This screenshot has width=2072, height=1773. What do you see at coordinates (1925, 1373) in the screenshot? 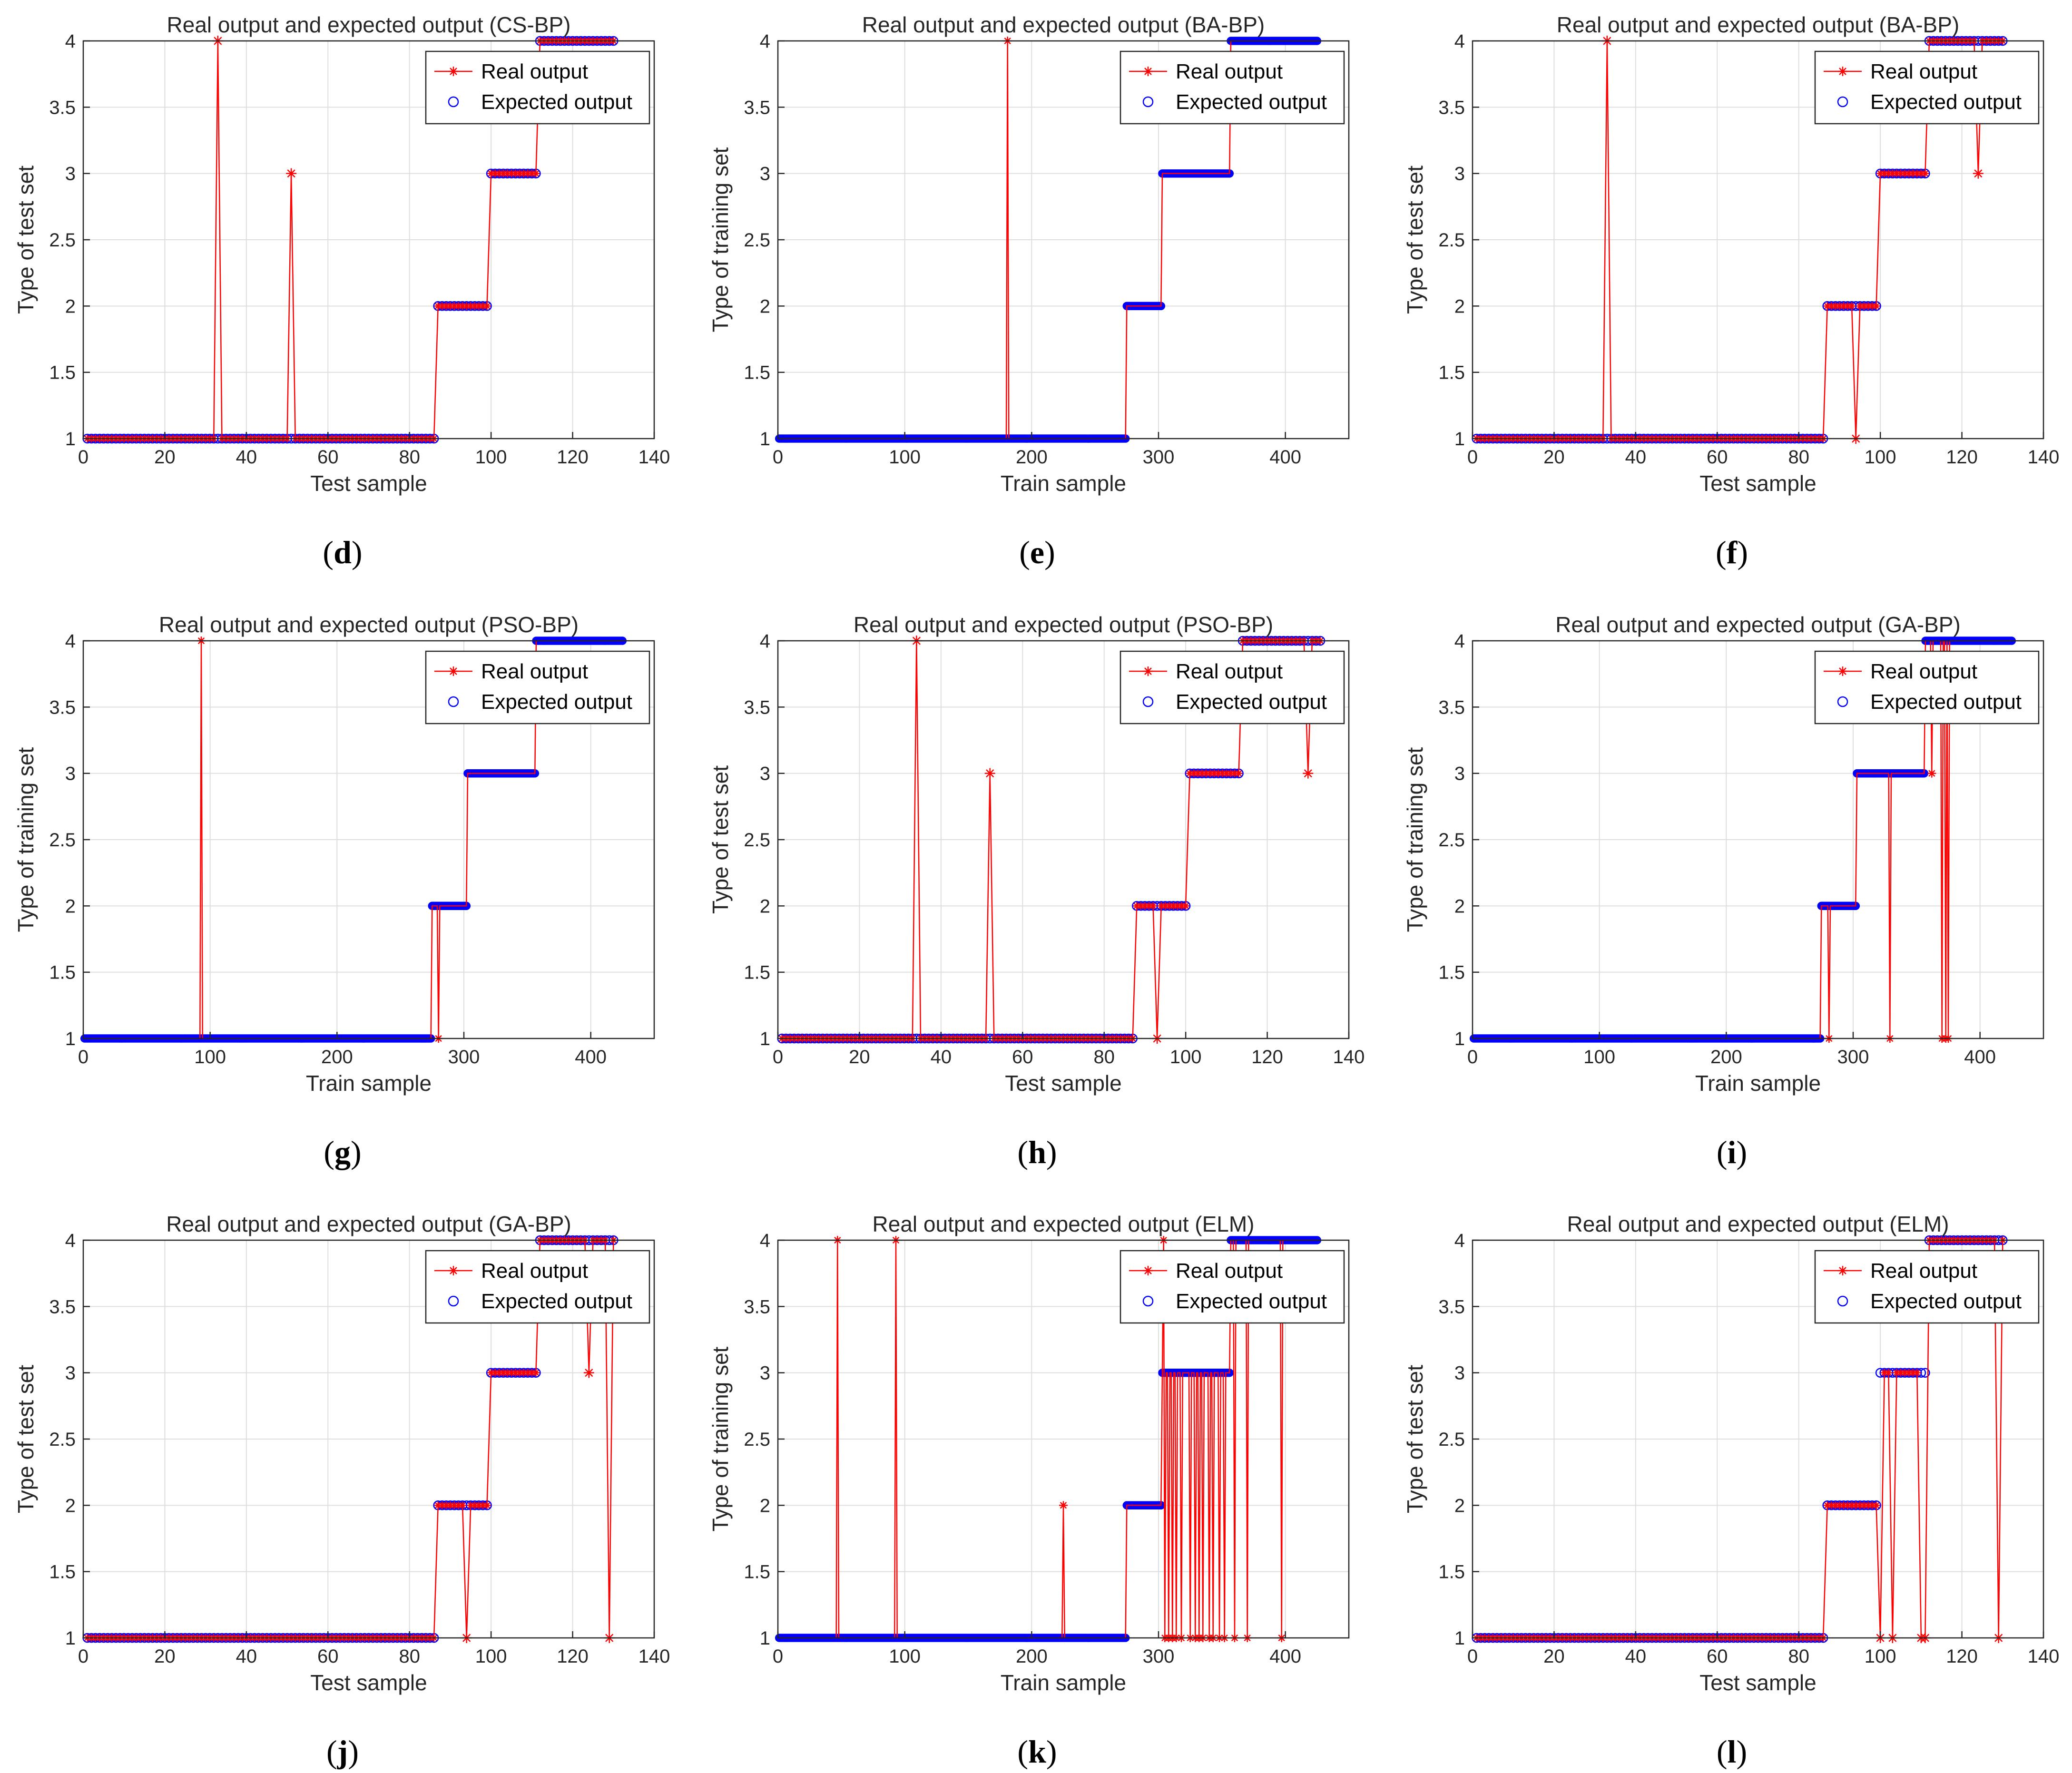
I see `expected-point` at bounding box center [1925, 1373].